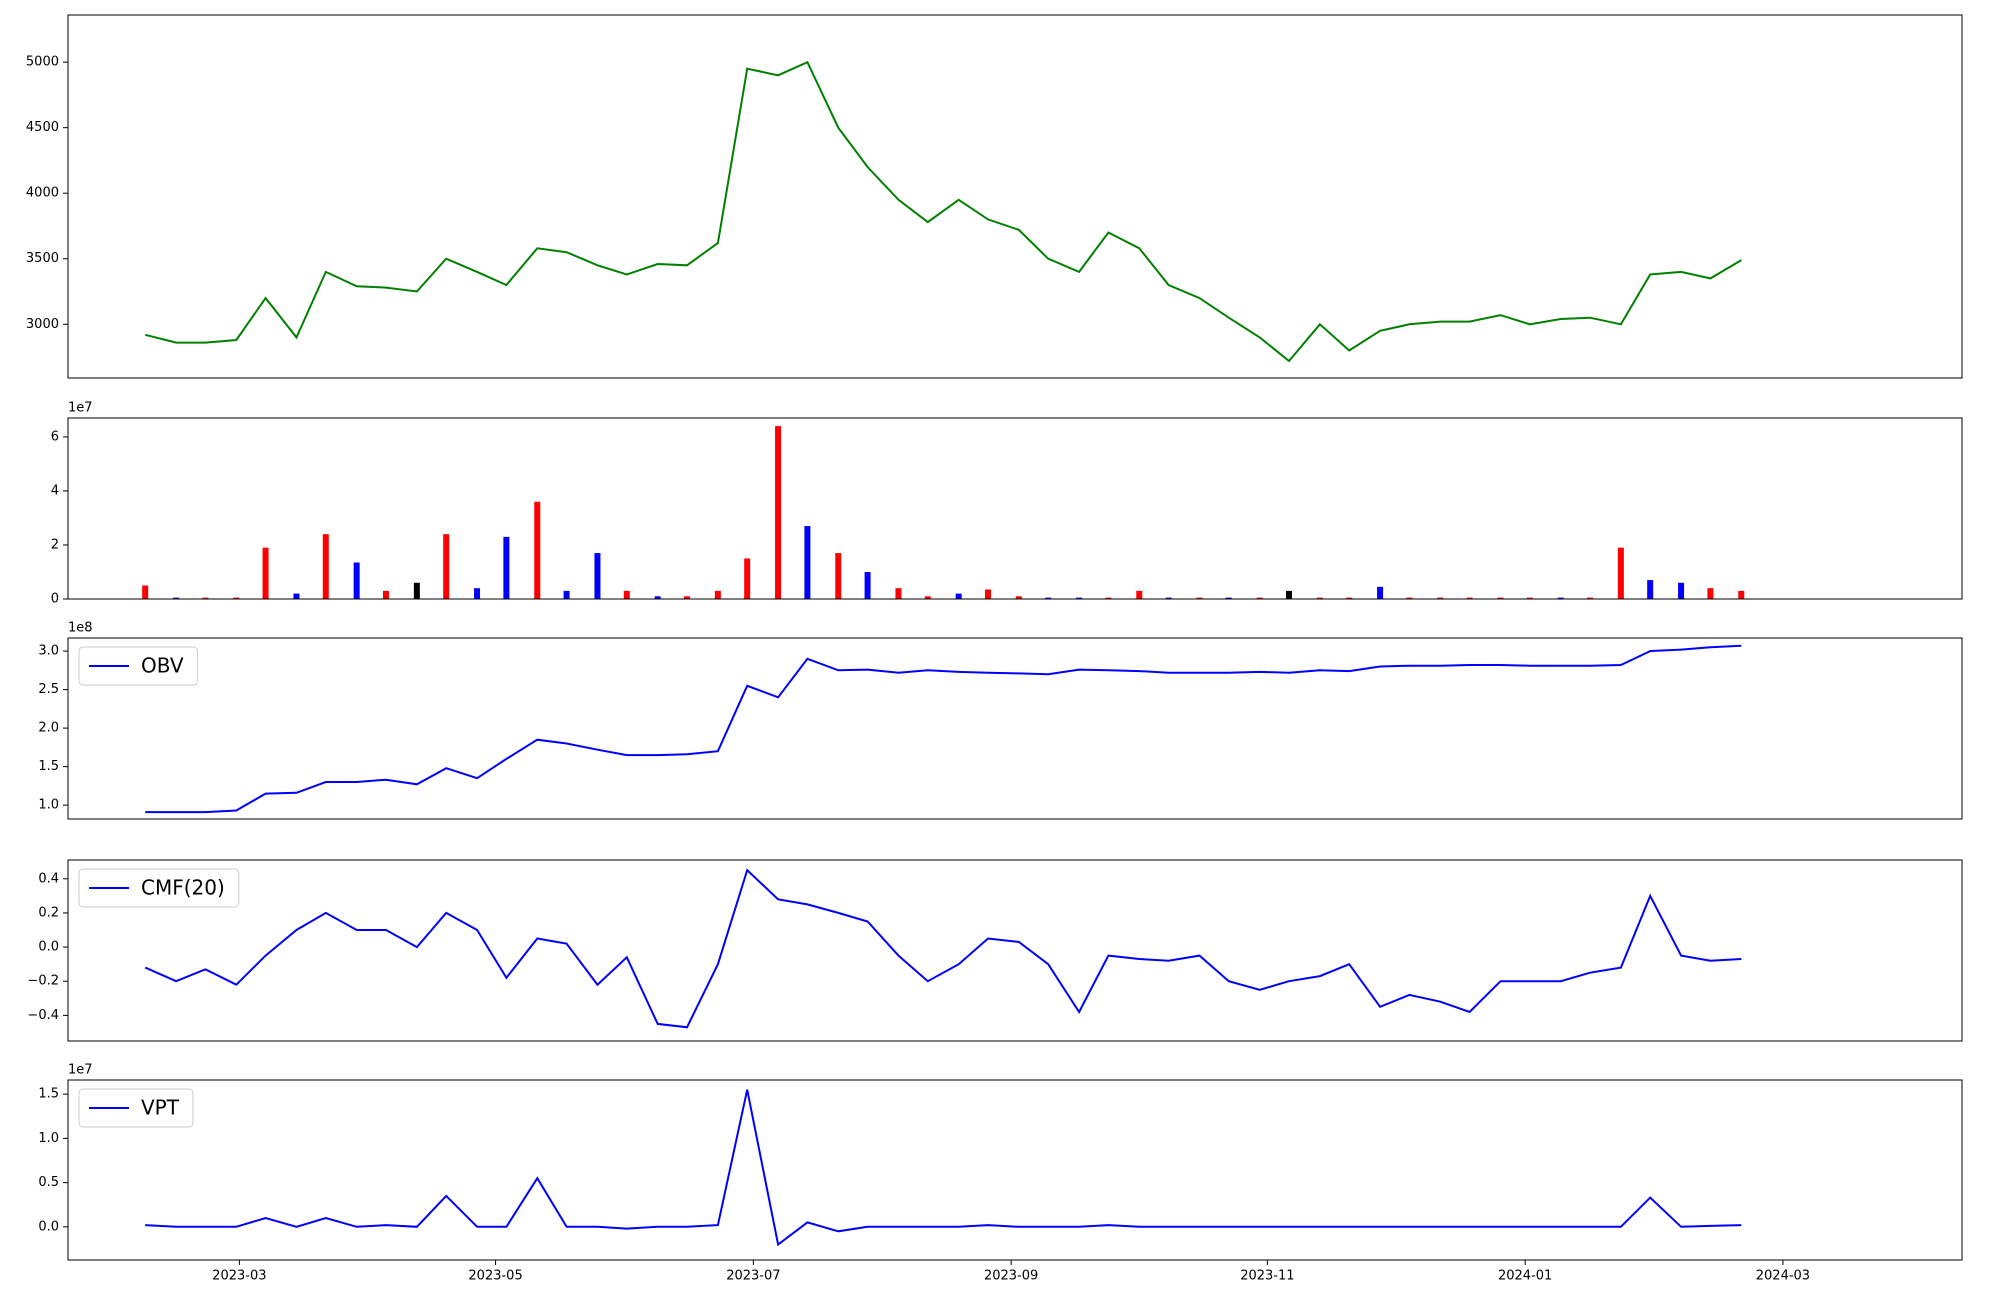 This screenshot has width=2000, height=1300. What do you see at coordinates (48, 728) in the screenshot?
I see `y-tick-label: 2.0` at bounding box center [48, 728].